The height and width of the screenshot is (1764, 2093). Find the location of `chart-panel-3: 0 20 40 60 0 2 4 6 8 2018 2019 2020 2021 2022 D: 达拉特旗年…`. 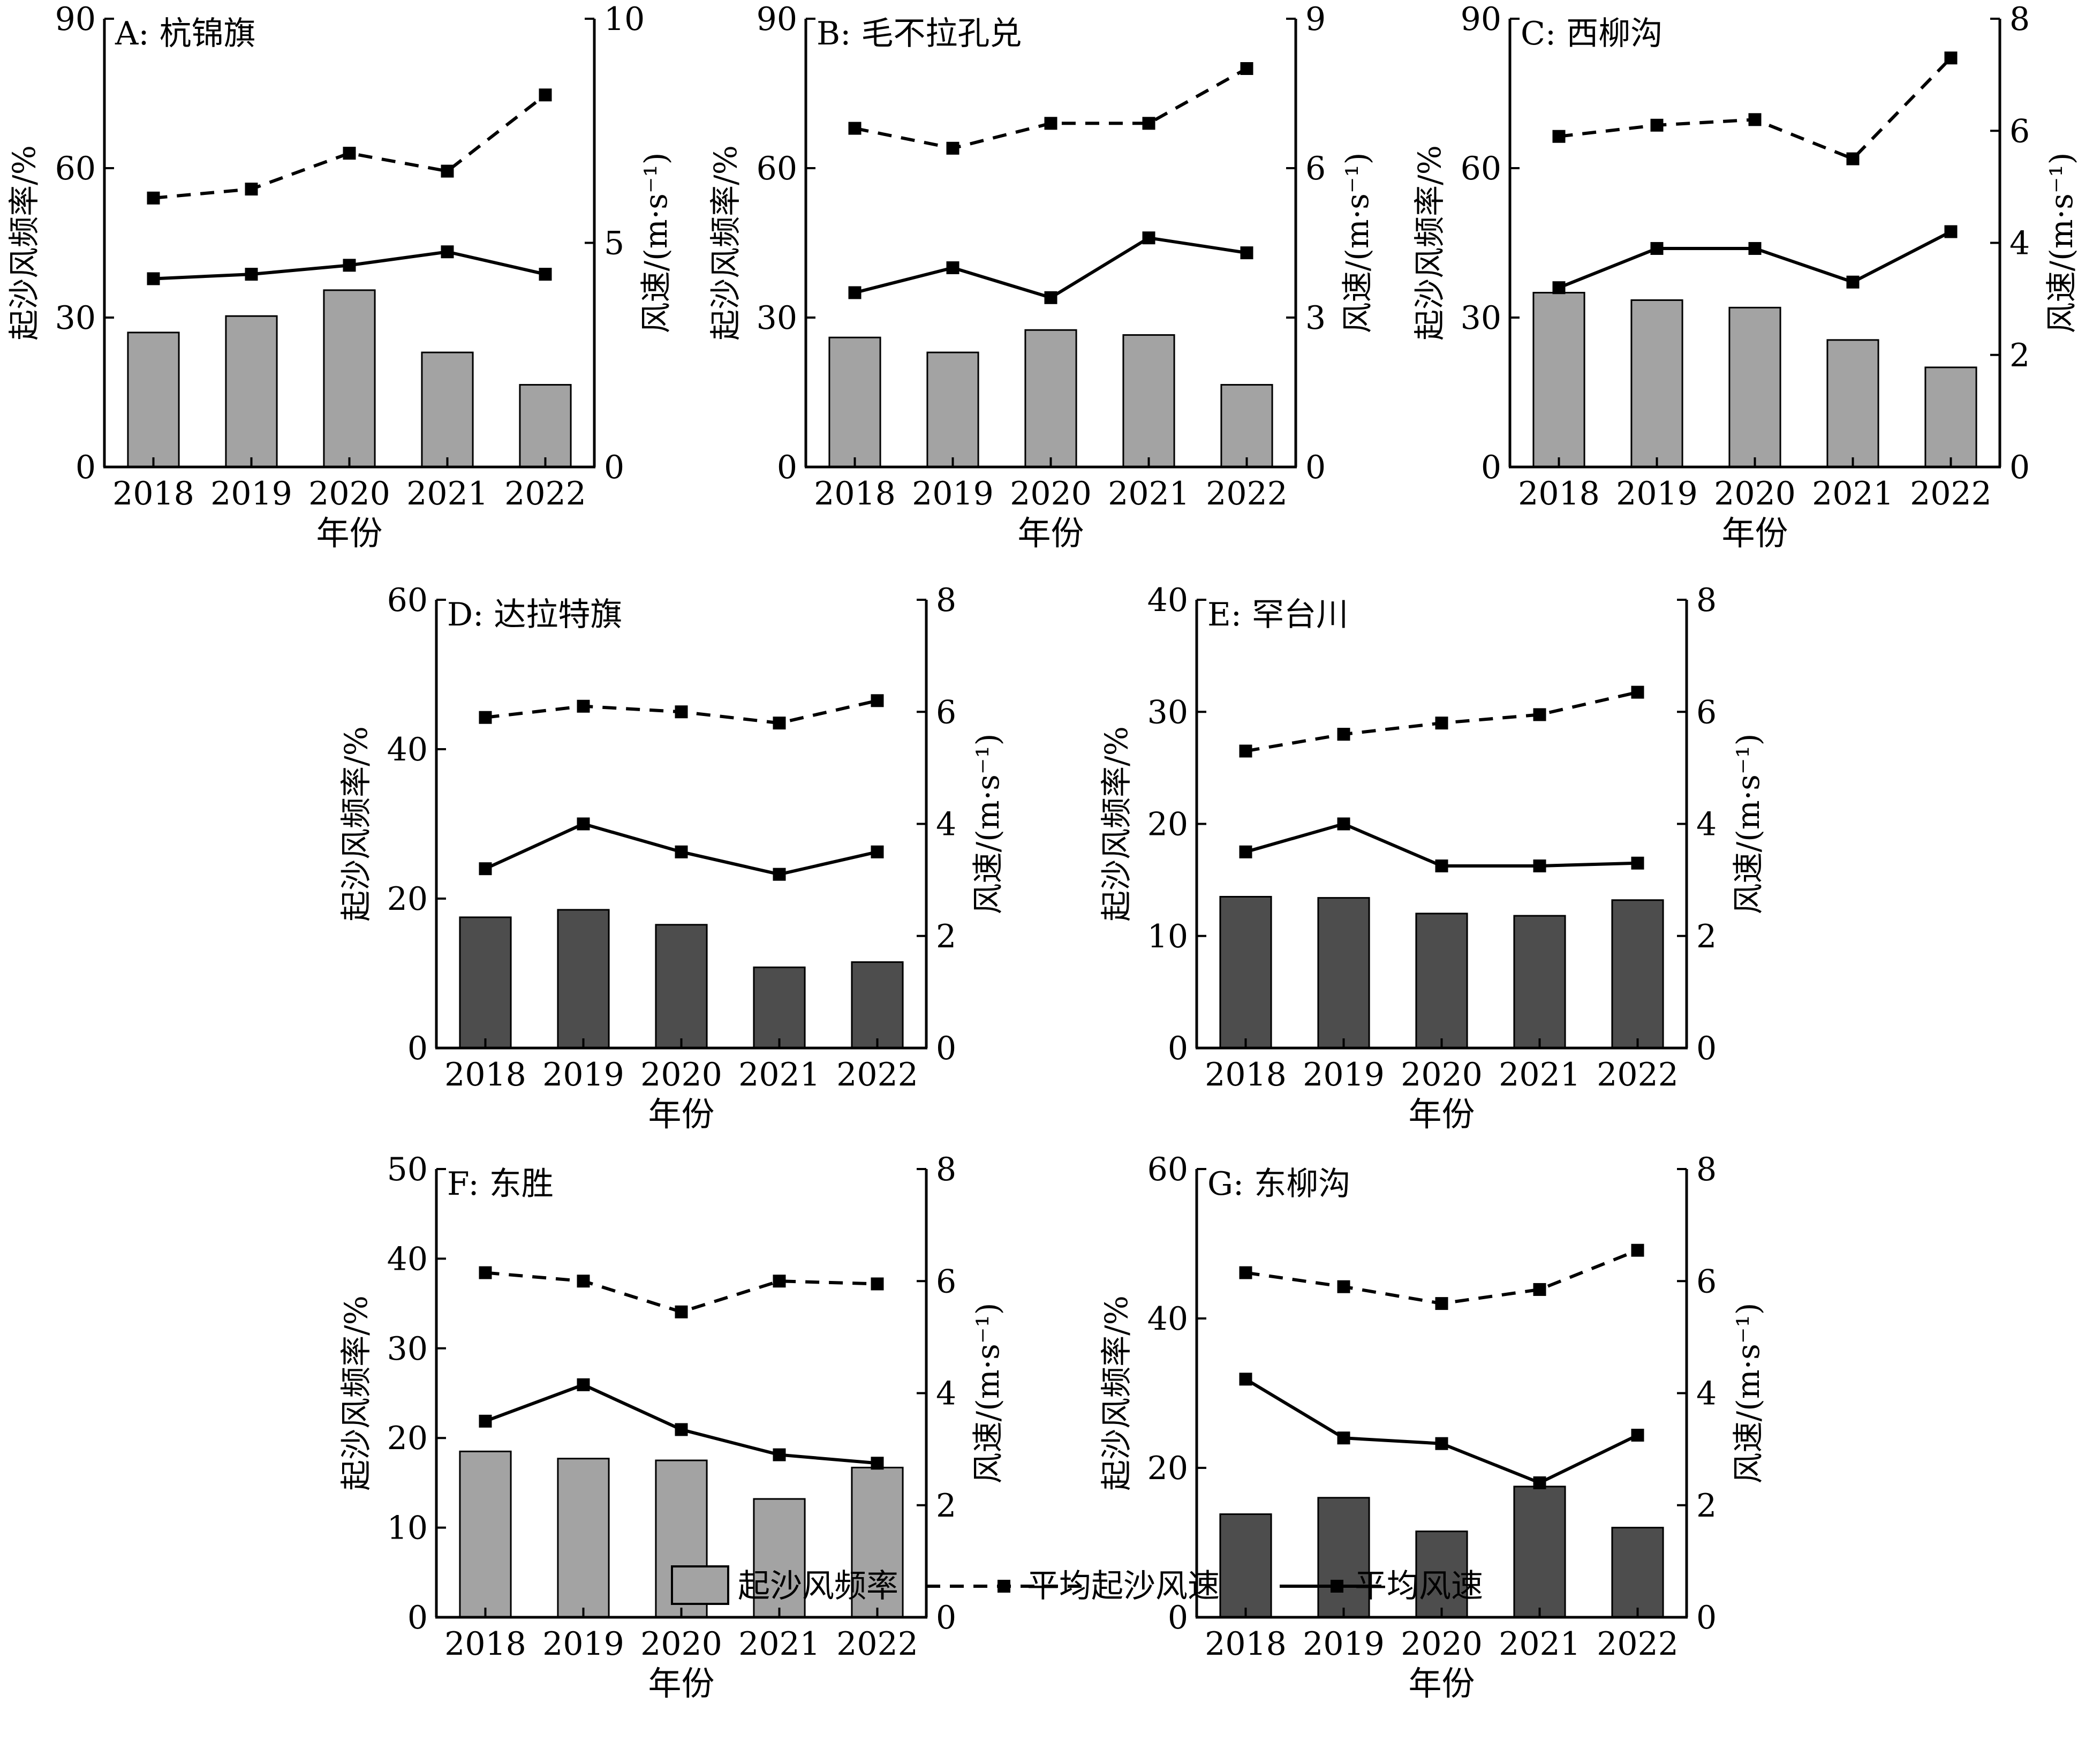

chart-panel-3: 0 20 40 60 0 2 4 6 8 2018 2019 2020 2021 2022 D: 达拉特旗年… is located at coordinates (672, 858).